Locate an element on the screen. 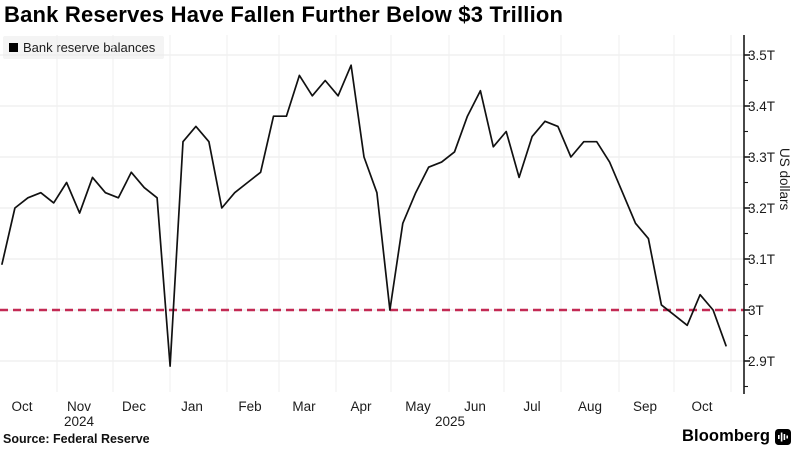 Image resolution: width=800 pixels, height=450 pixels. y-tick-label: 3.2T is located at coordinates (762, 208).